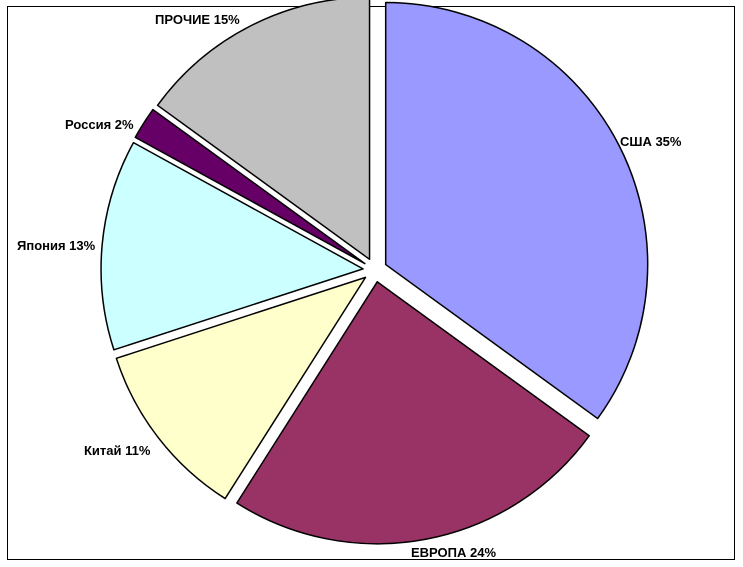  Describe the element at coordinates (56, 245) in the screenshot. I see `pie-label-япония: Япония 13%` at that location.